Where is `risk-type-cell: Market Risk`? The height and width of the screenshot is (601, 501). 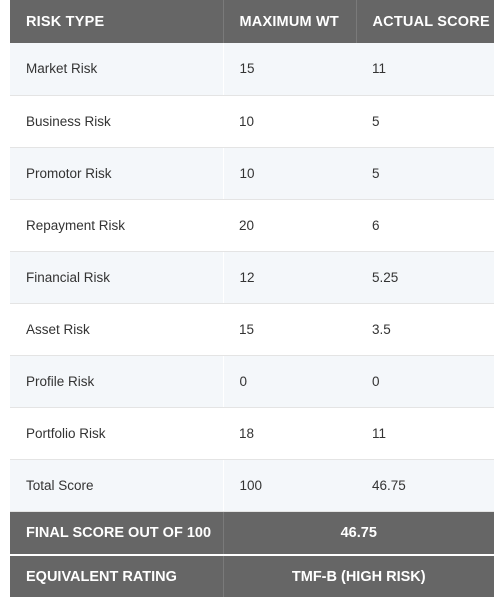 risk-type-cell: Market Risk is located at coordinates (117, 69).